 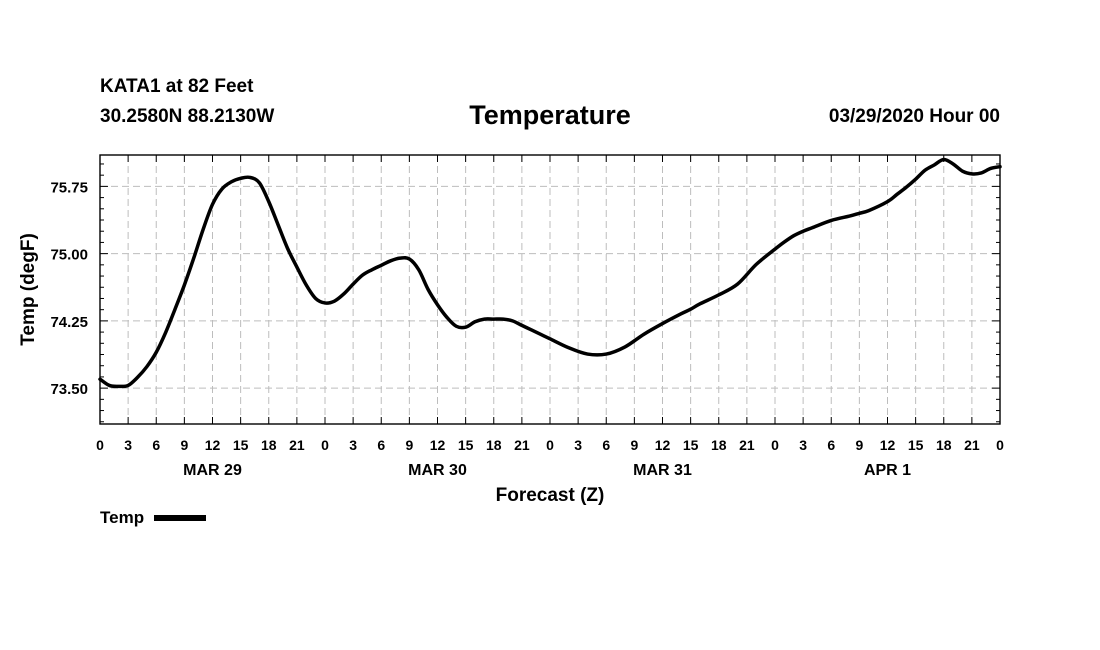 What do you see at coordinates (180, 518) in the screenshot?
I see `legend-line-swatch` at bounding box center [180, 518].